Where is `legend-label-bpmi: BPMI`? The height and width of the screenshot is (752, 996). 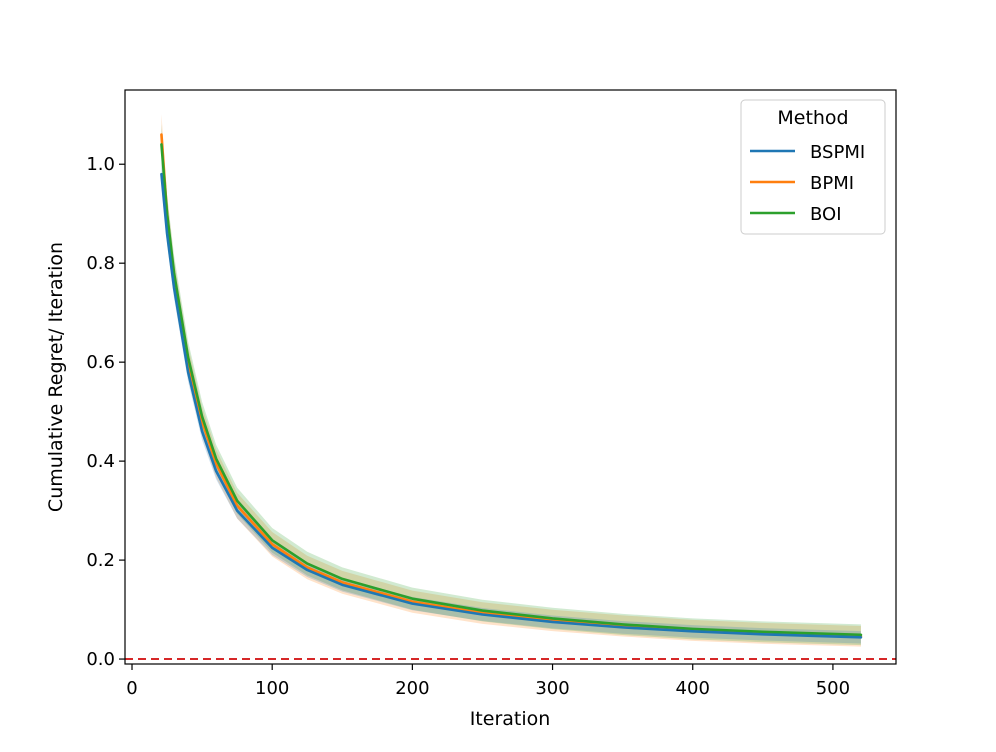 legend-label-bpmi: BPMI is located at coordinates (832, 183).